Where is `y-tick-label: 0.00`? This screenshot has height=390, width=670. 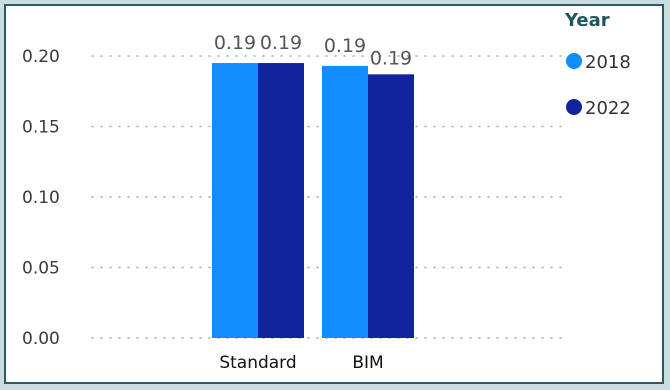
y-tick-label: 0.00 is located at coordinates (41, 339).